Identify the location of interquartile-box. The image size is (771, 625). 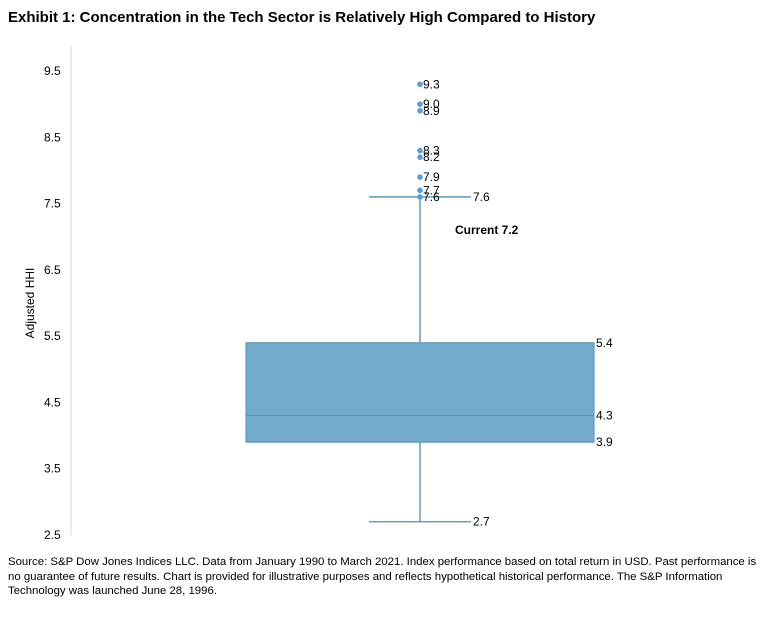
(420, 392).